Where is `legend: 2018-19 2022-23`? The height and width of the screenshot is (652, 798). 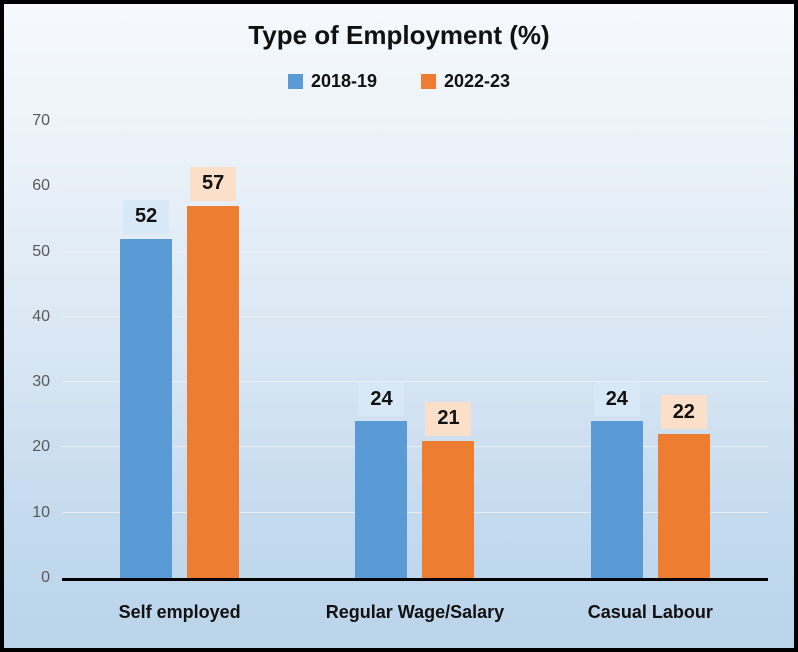
legend: 2018-19 2022-23 is located at coordinates (399, 81).